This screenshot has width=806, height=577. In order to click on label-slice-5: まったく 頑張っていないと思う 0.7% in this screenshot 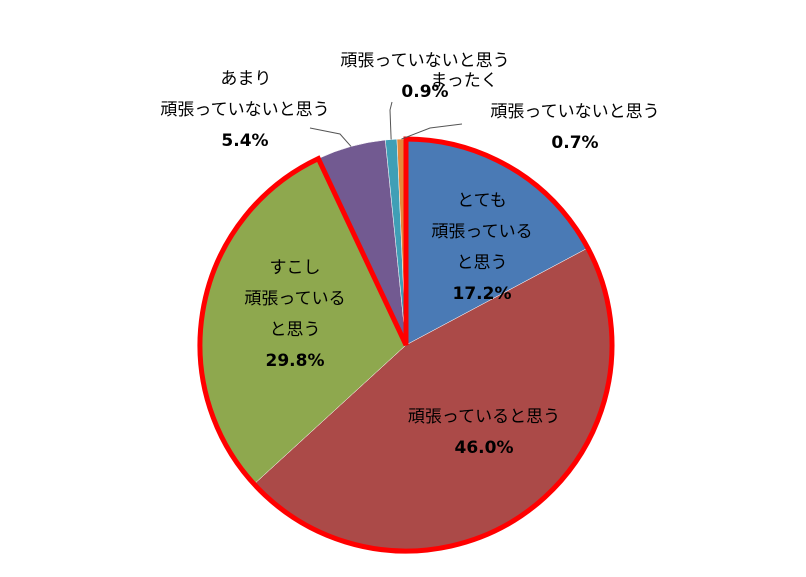, I will do `click(545, 112)`.